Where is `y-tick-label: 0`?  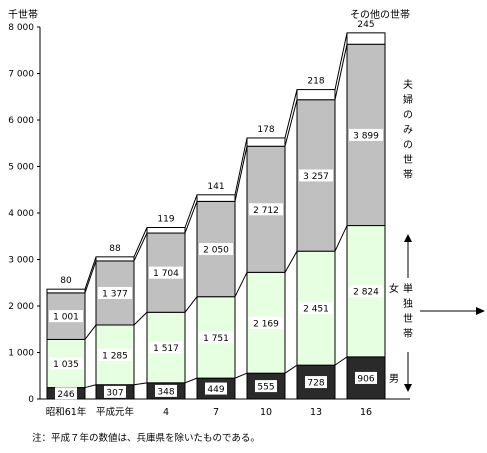
y-tick-label: 0 is located at coordinates (31, 400).